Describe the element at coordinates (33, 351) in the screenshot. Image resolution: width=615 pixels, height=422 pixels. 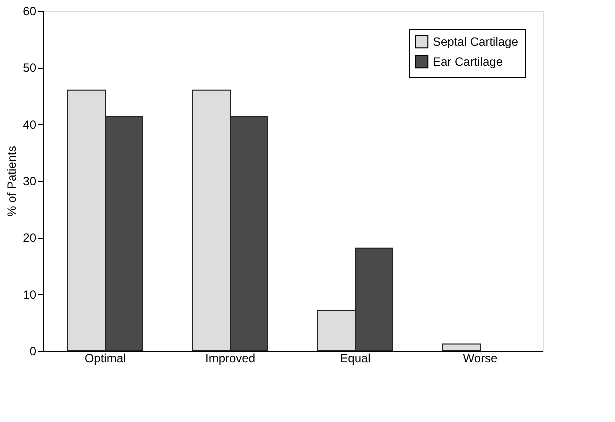
I see `y-tick-label: 0` at that location.